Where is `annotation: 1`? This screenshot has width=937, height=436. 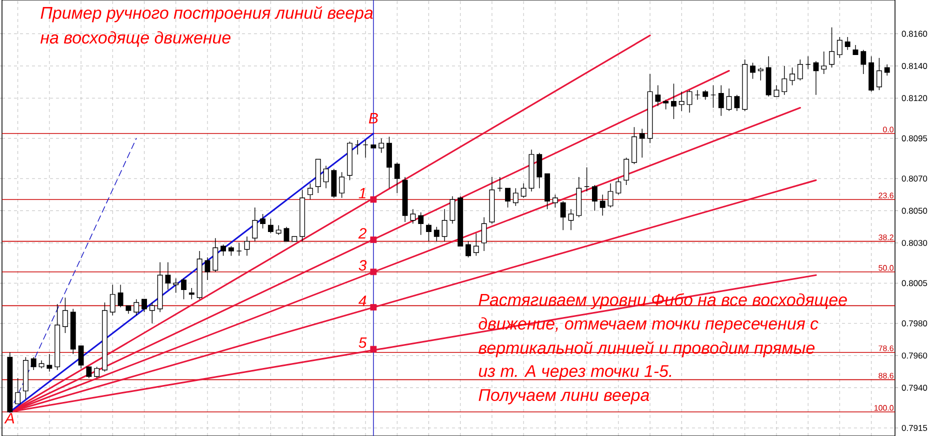
annotation: 1 is located at coordinates (362, 193).